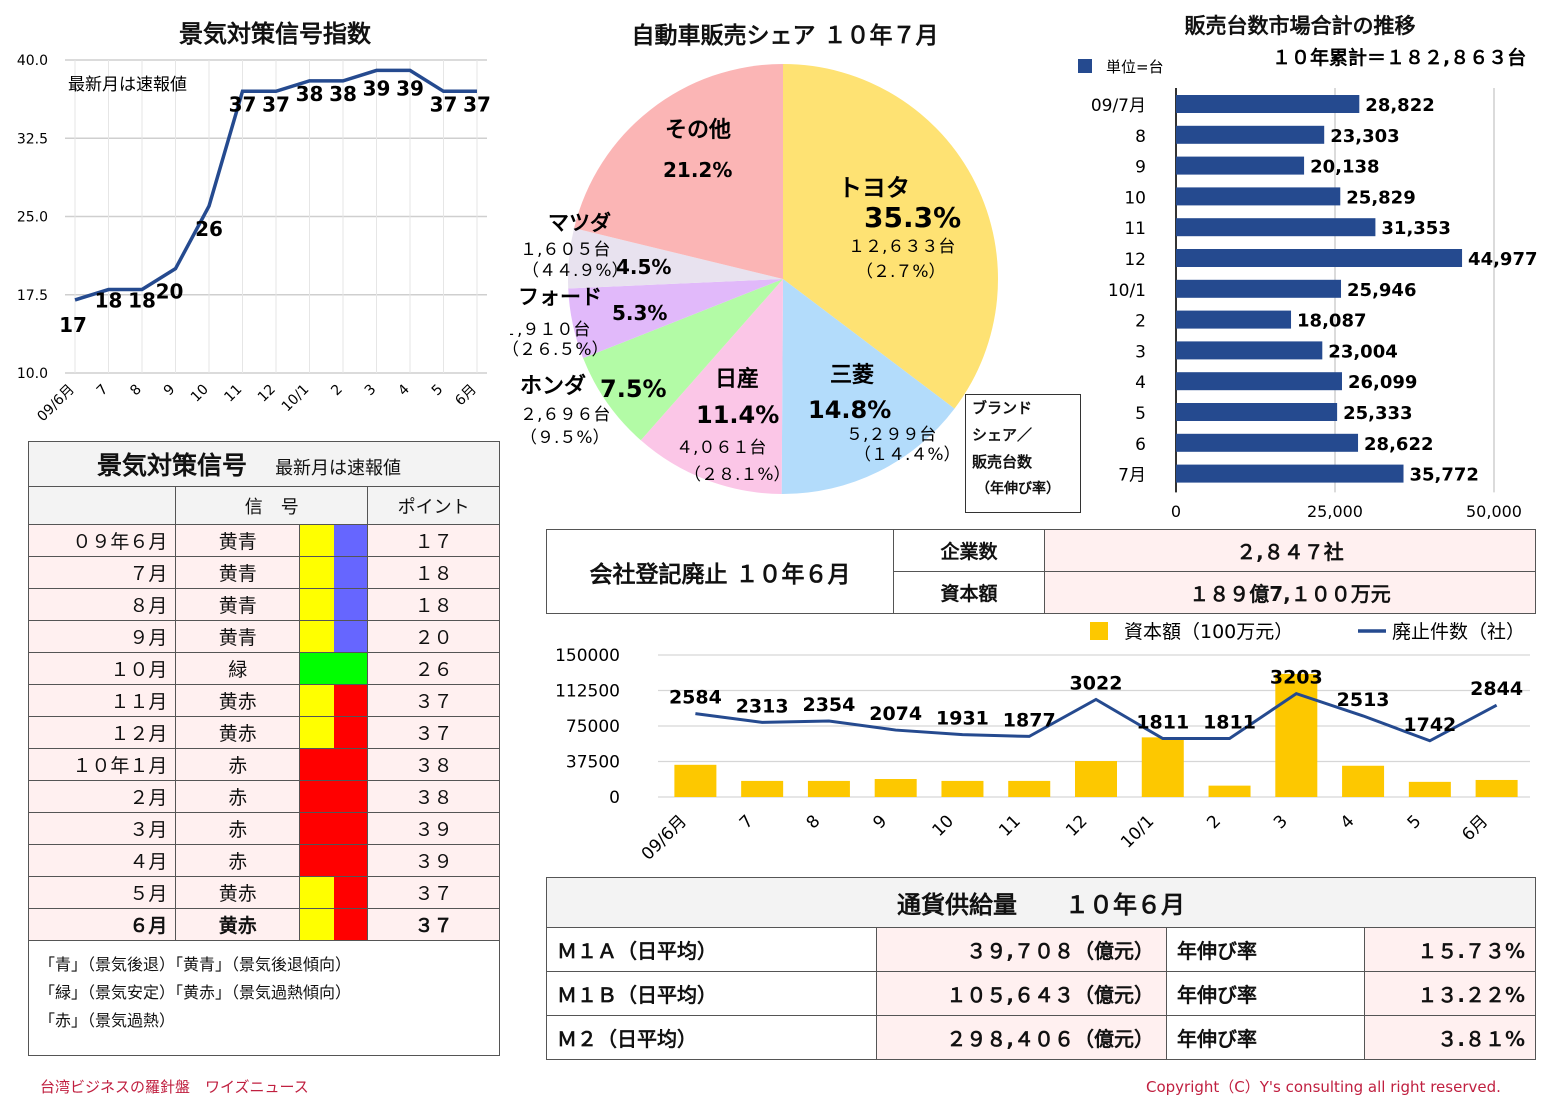 This screenshot has width=1552, height=1107. I want to click on y-tick: 32.5, so click(32, 139).